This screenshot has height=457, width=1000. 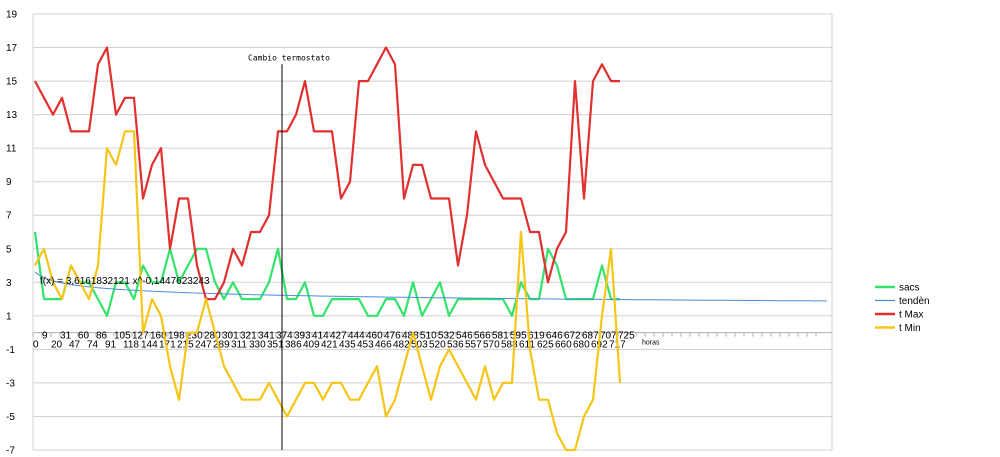 What do you see at coordinates (12, 115) in the screenshot?
I see `y-tick-label: 13` at bounding box center [12, 115].